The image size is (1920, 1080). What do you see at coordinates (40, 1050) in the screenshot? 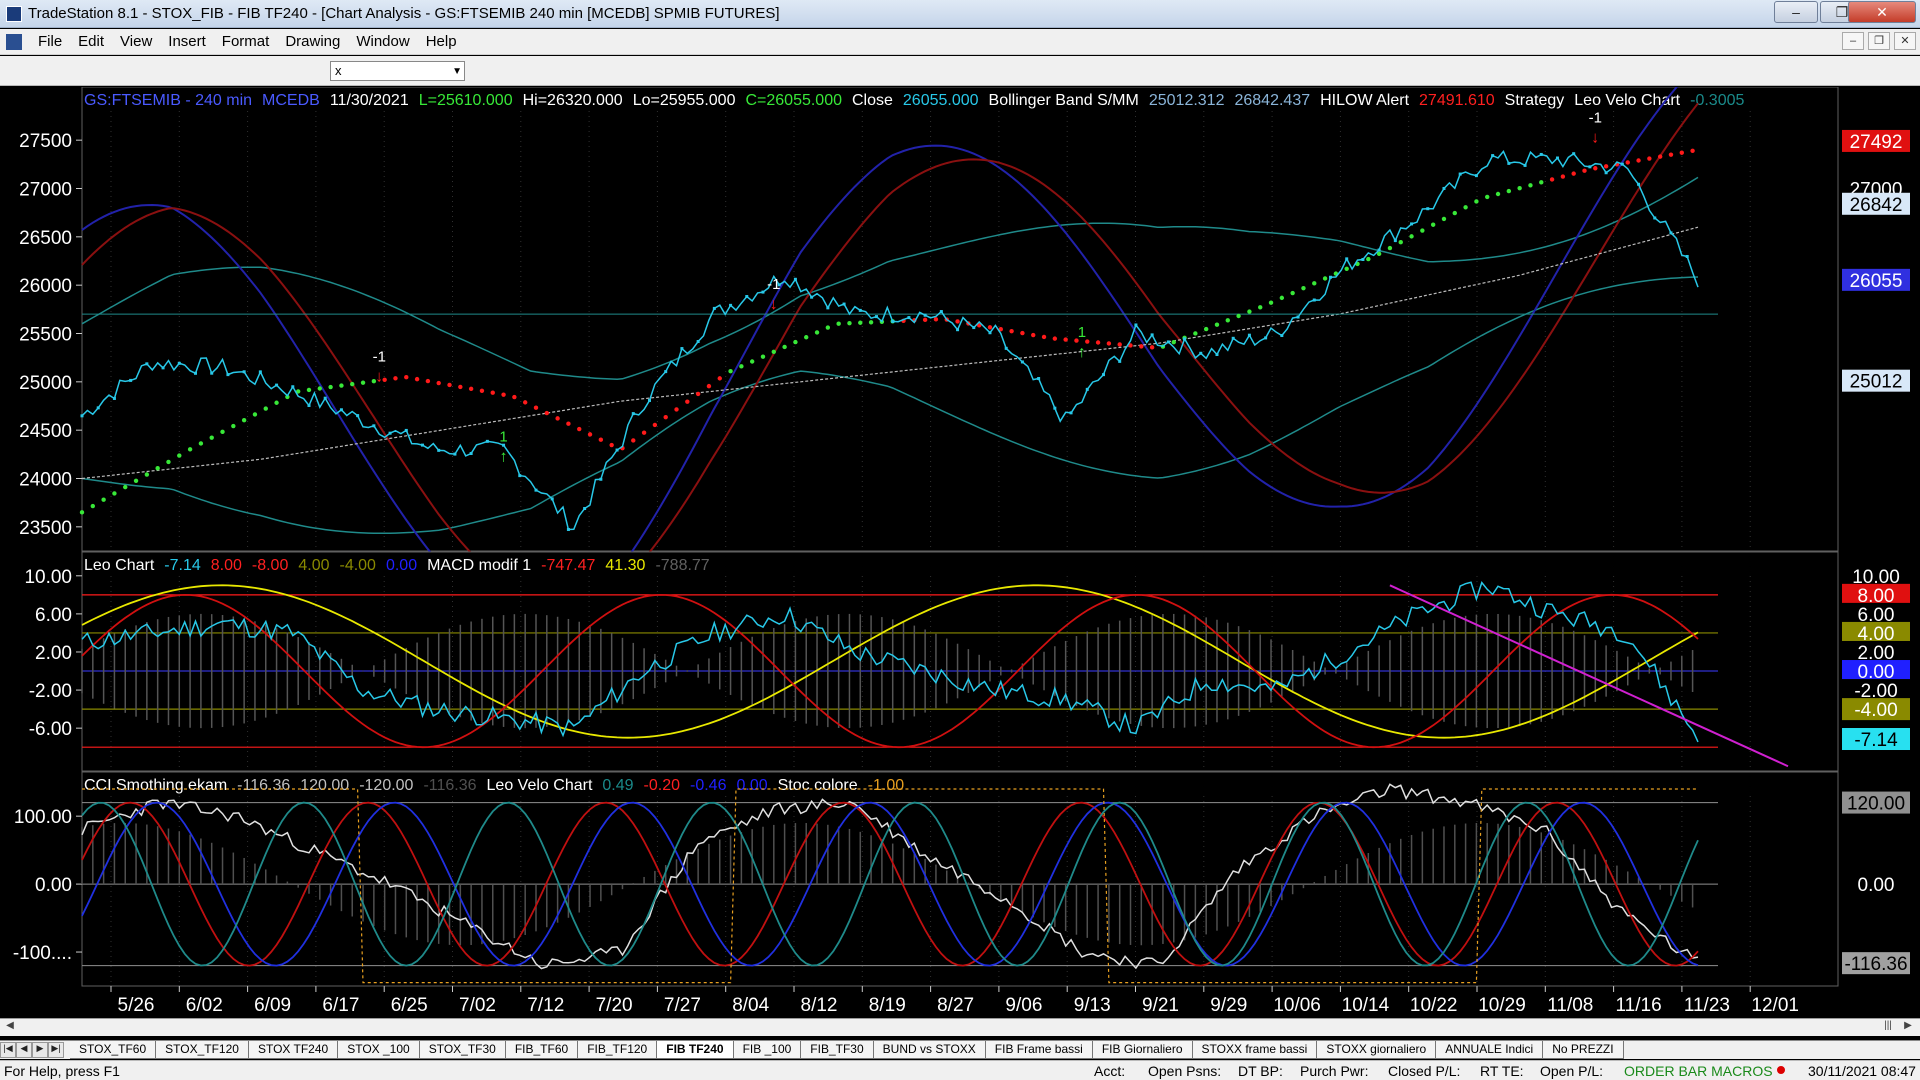
I see `tab-next-icon: ▶` at bounding box center [40, 1050].